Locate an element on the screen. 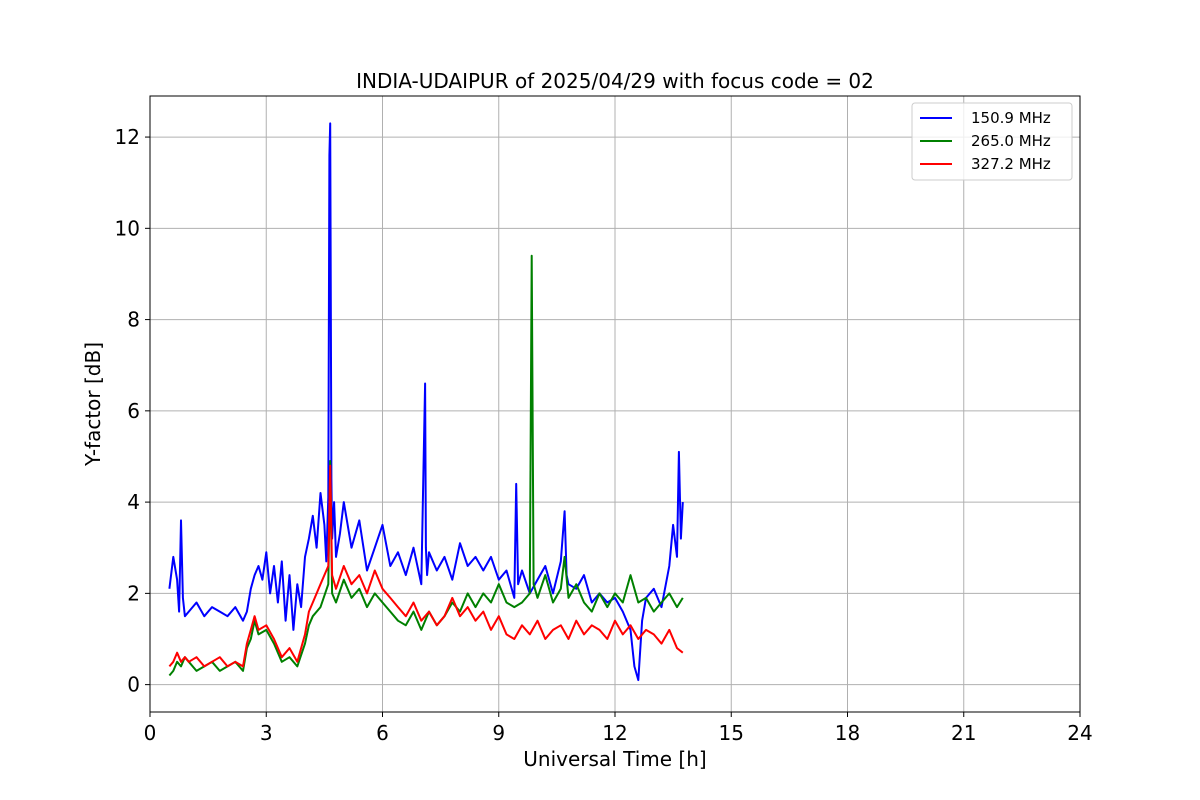  y-tick-label: 6 is located at coordinates (133, 411).